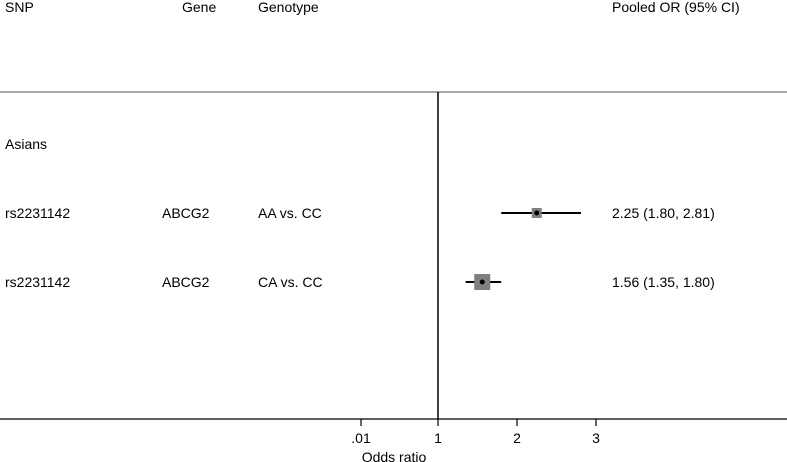 The height and width of the screenshot is (462, 787). Describe the element at coordinates (663, 282) in the screenshot. I see `row-or-ci: 1.56 (1.35, 1.80)` at that location.